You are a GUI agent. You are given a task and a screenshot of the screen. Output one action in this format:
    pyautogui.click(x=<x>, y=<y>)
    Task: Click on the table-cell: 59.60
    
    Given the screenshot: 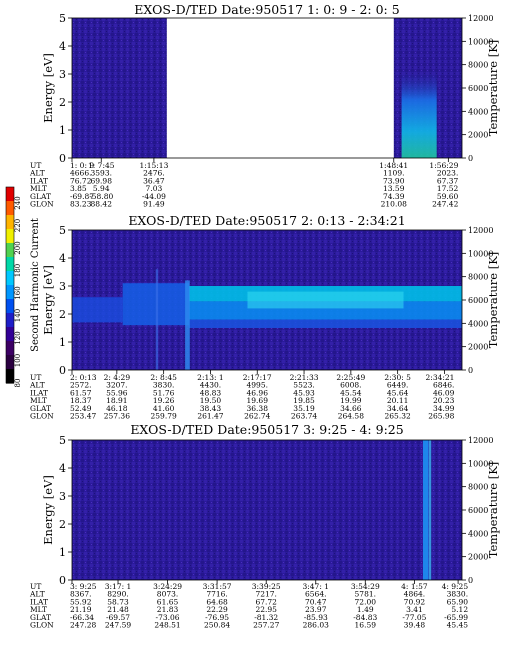 What is the action you would take?
    pyautogui.click(x=448, y=196)
    